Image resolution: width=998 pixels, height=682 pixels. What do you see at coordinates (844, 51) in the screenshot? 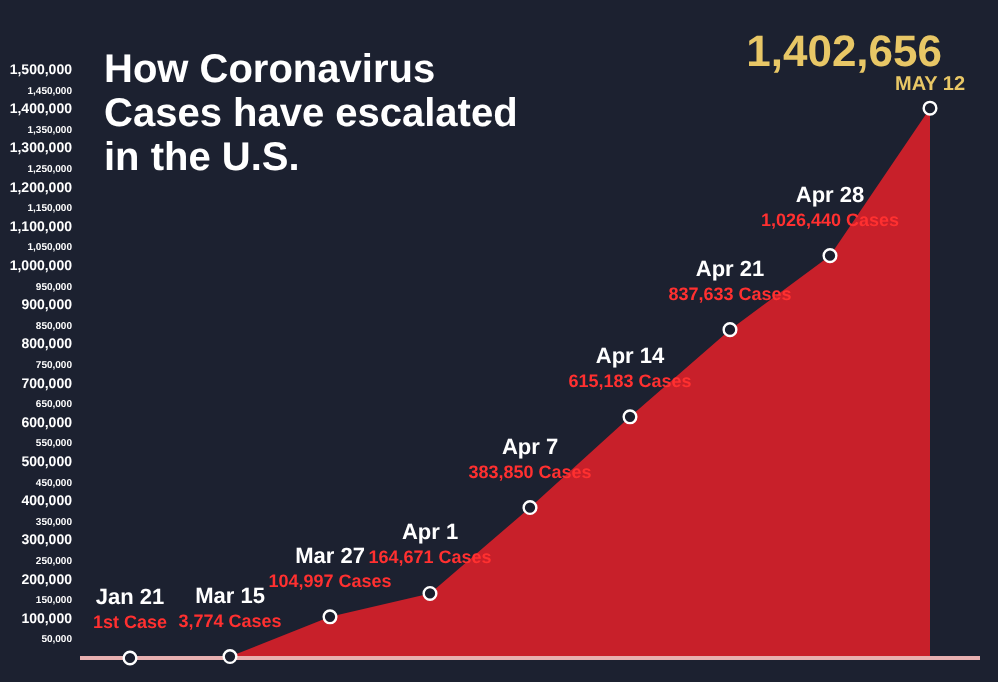
I see `text: 1,402,656` at bounding box center [844, 51].